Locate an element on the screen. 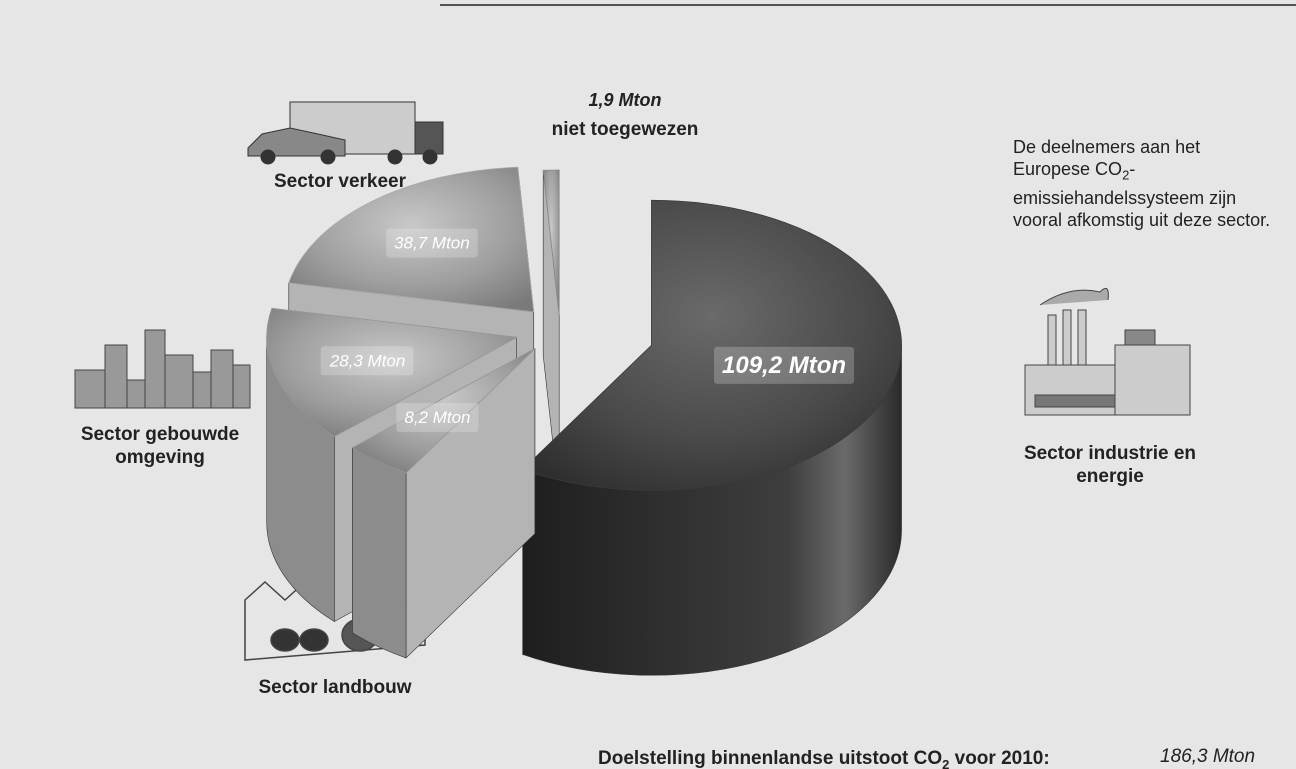 This screenshot has width=1296, height=769. footer-sub: 2 is located at coordinates (946, 762).